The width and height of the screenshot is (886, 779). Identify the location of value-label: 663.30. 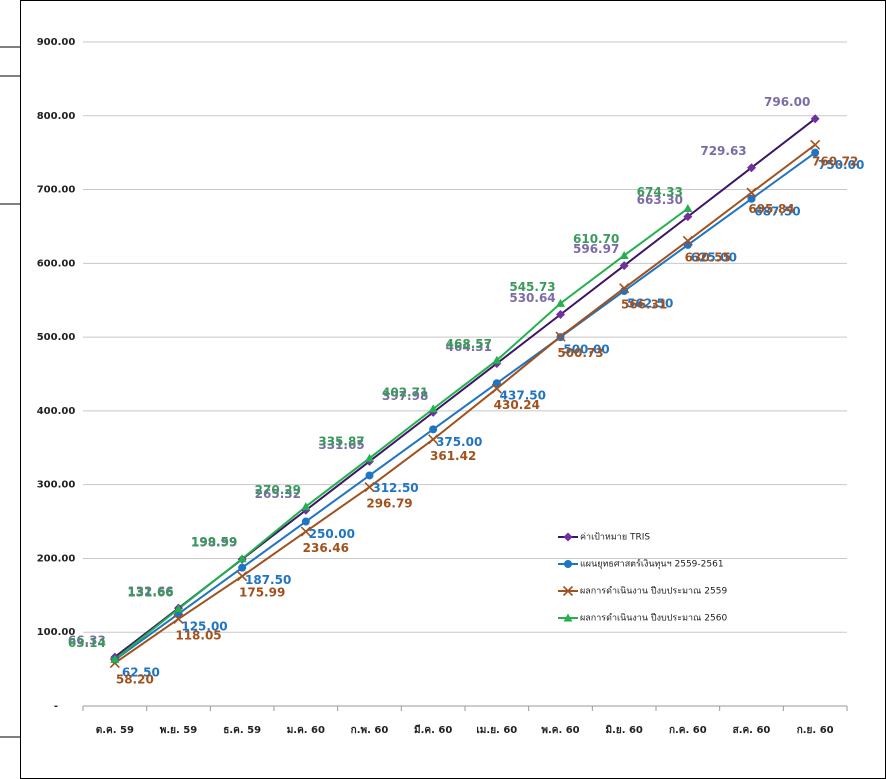
(660, 200).